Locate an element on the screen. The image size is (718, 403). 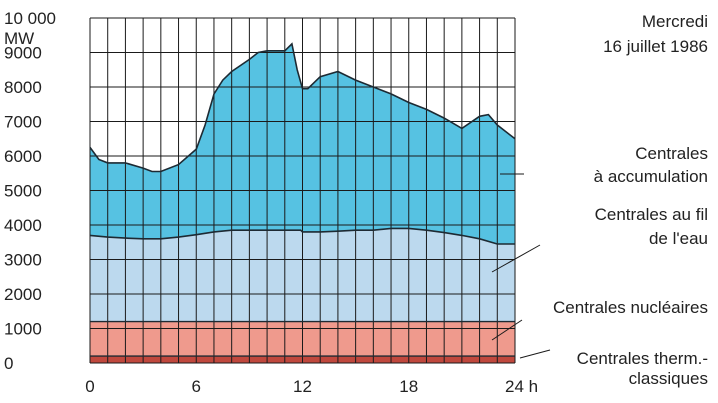
chart-subtitle: 16 juillet 1986 is located at coordinates (655, 46).